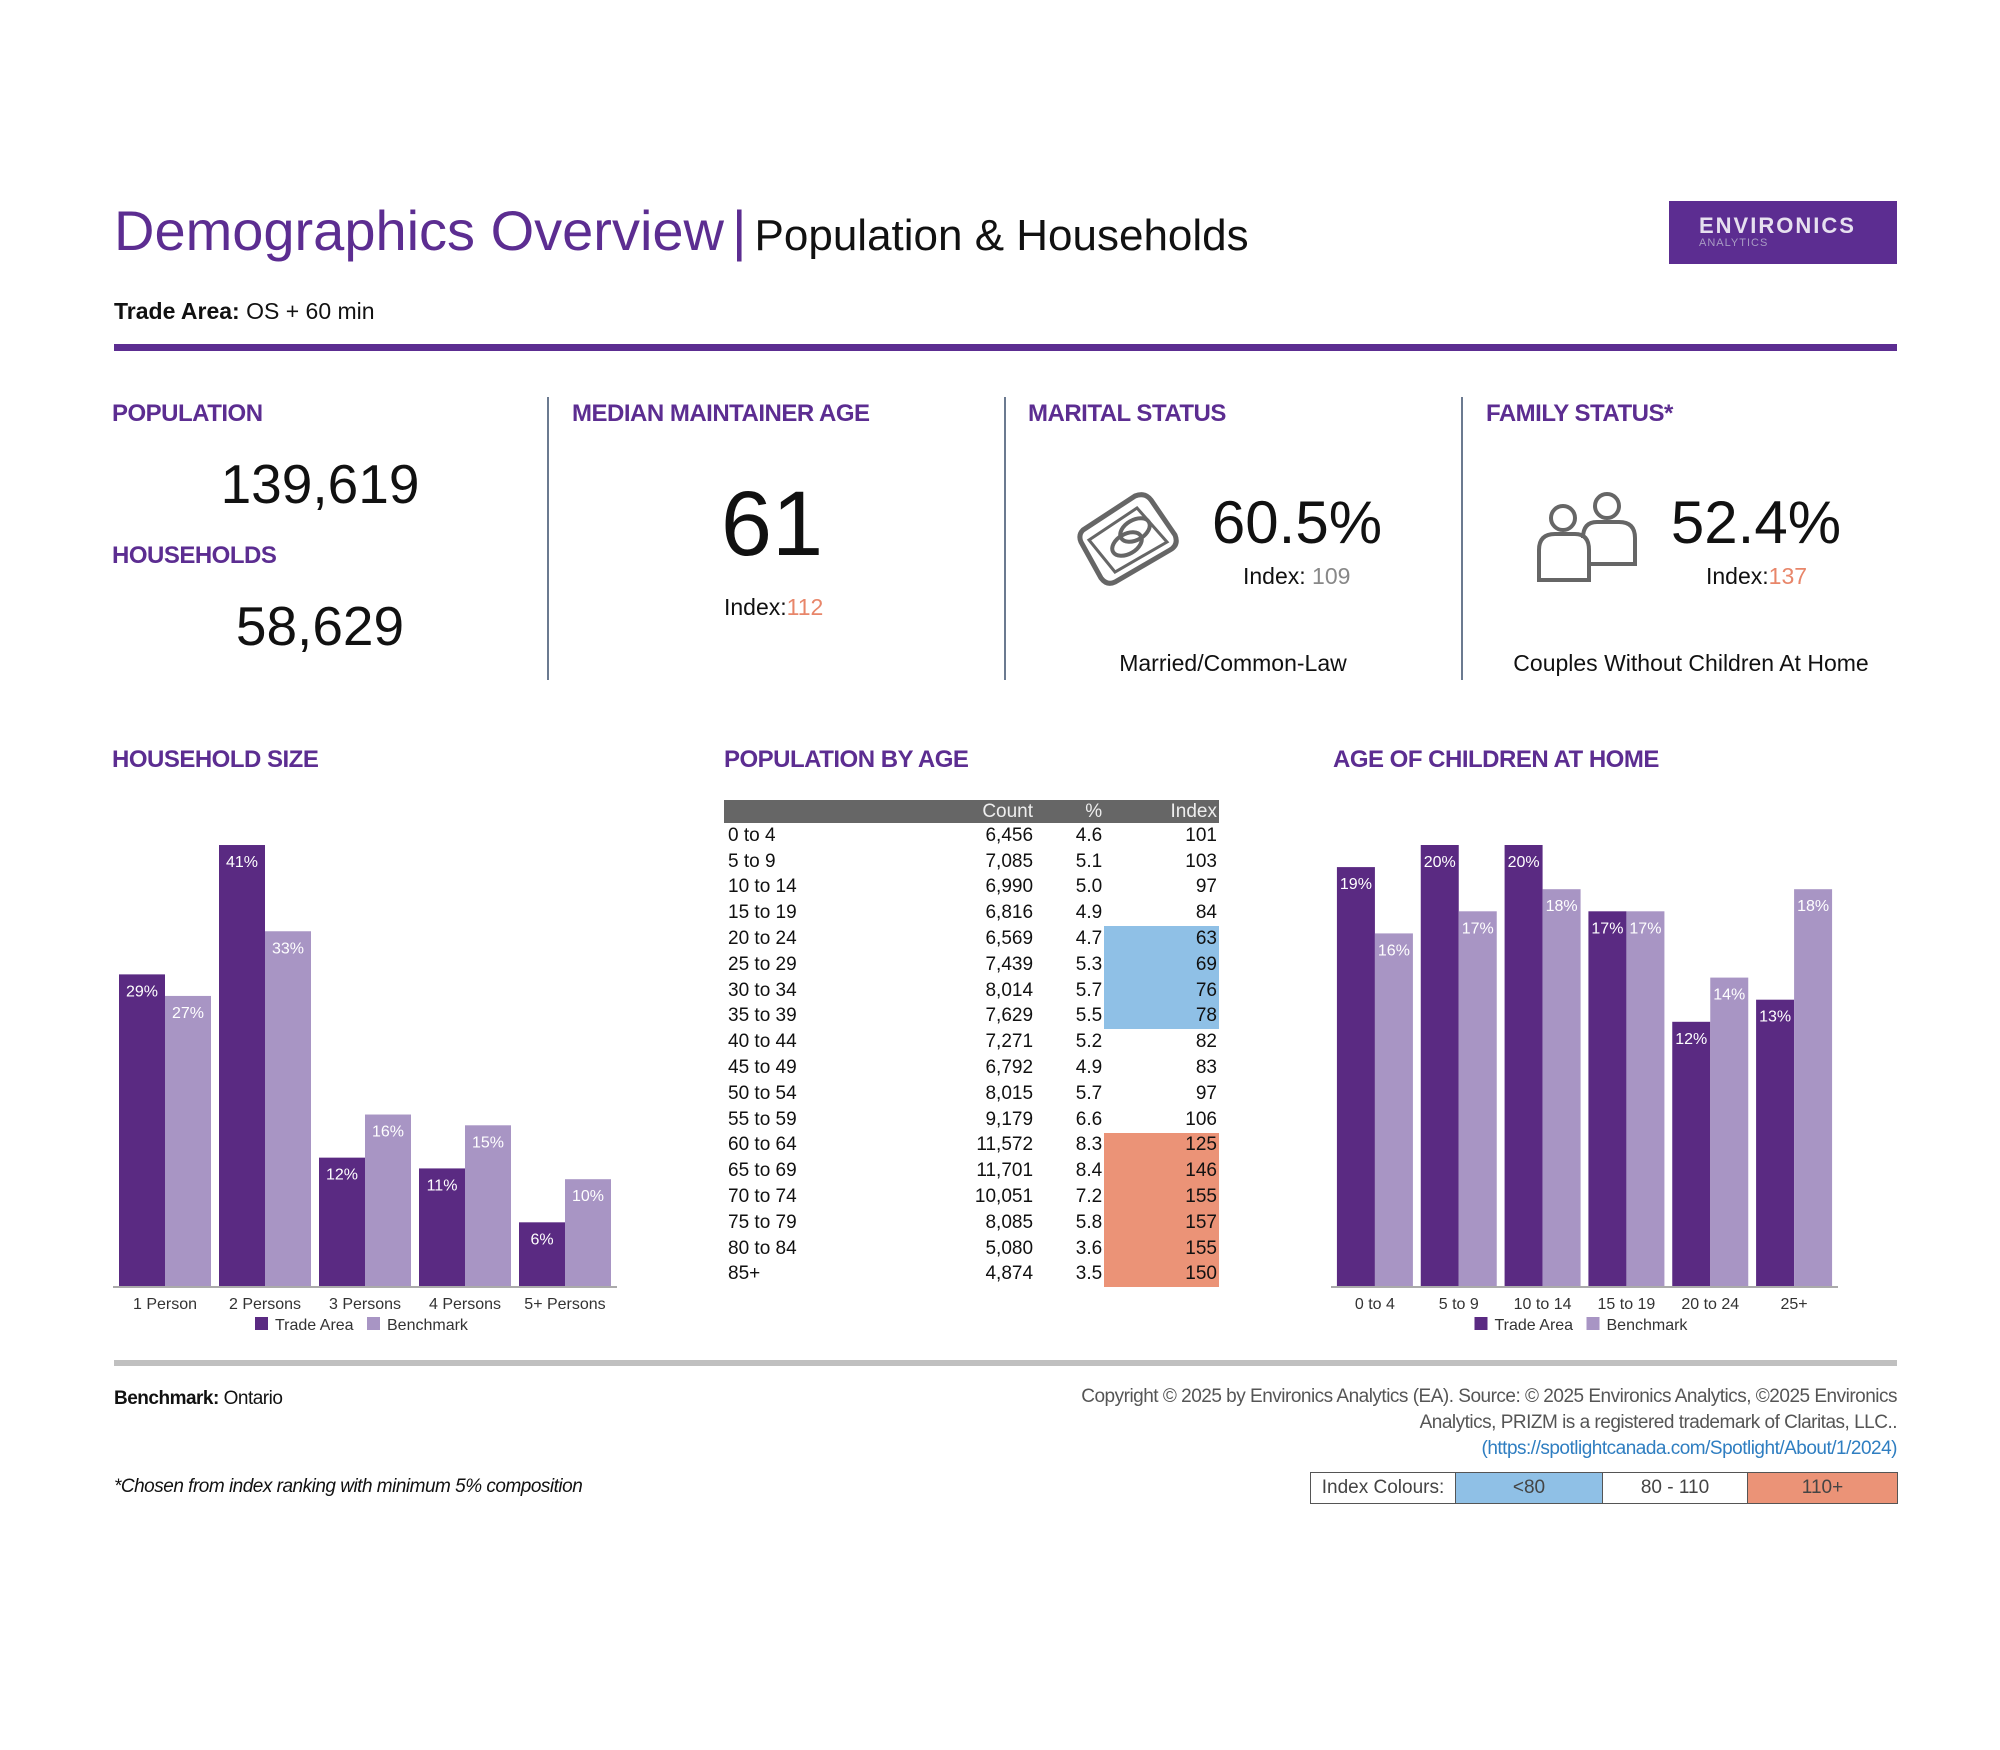  Describe the element at coordinates (1005, 1171) in the screenshot. I see `cell-count: 11,701` at that location.